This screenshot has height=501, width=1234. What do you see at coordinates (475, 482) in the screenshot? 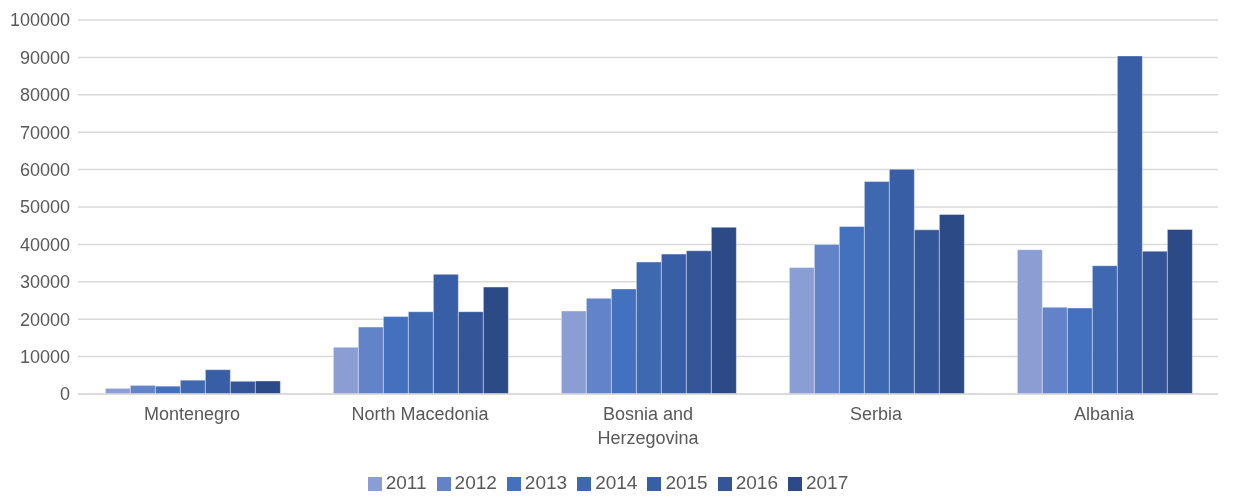
I see `legend-label: 2012` at bounding box center [475, 482].